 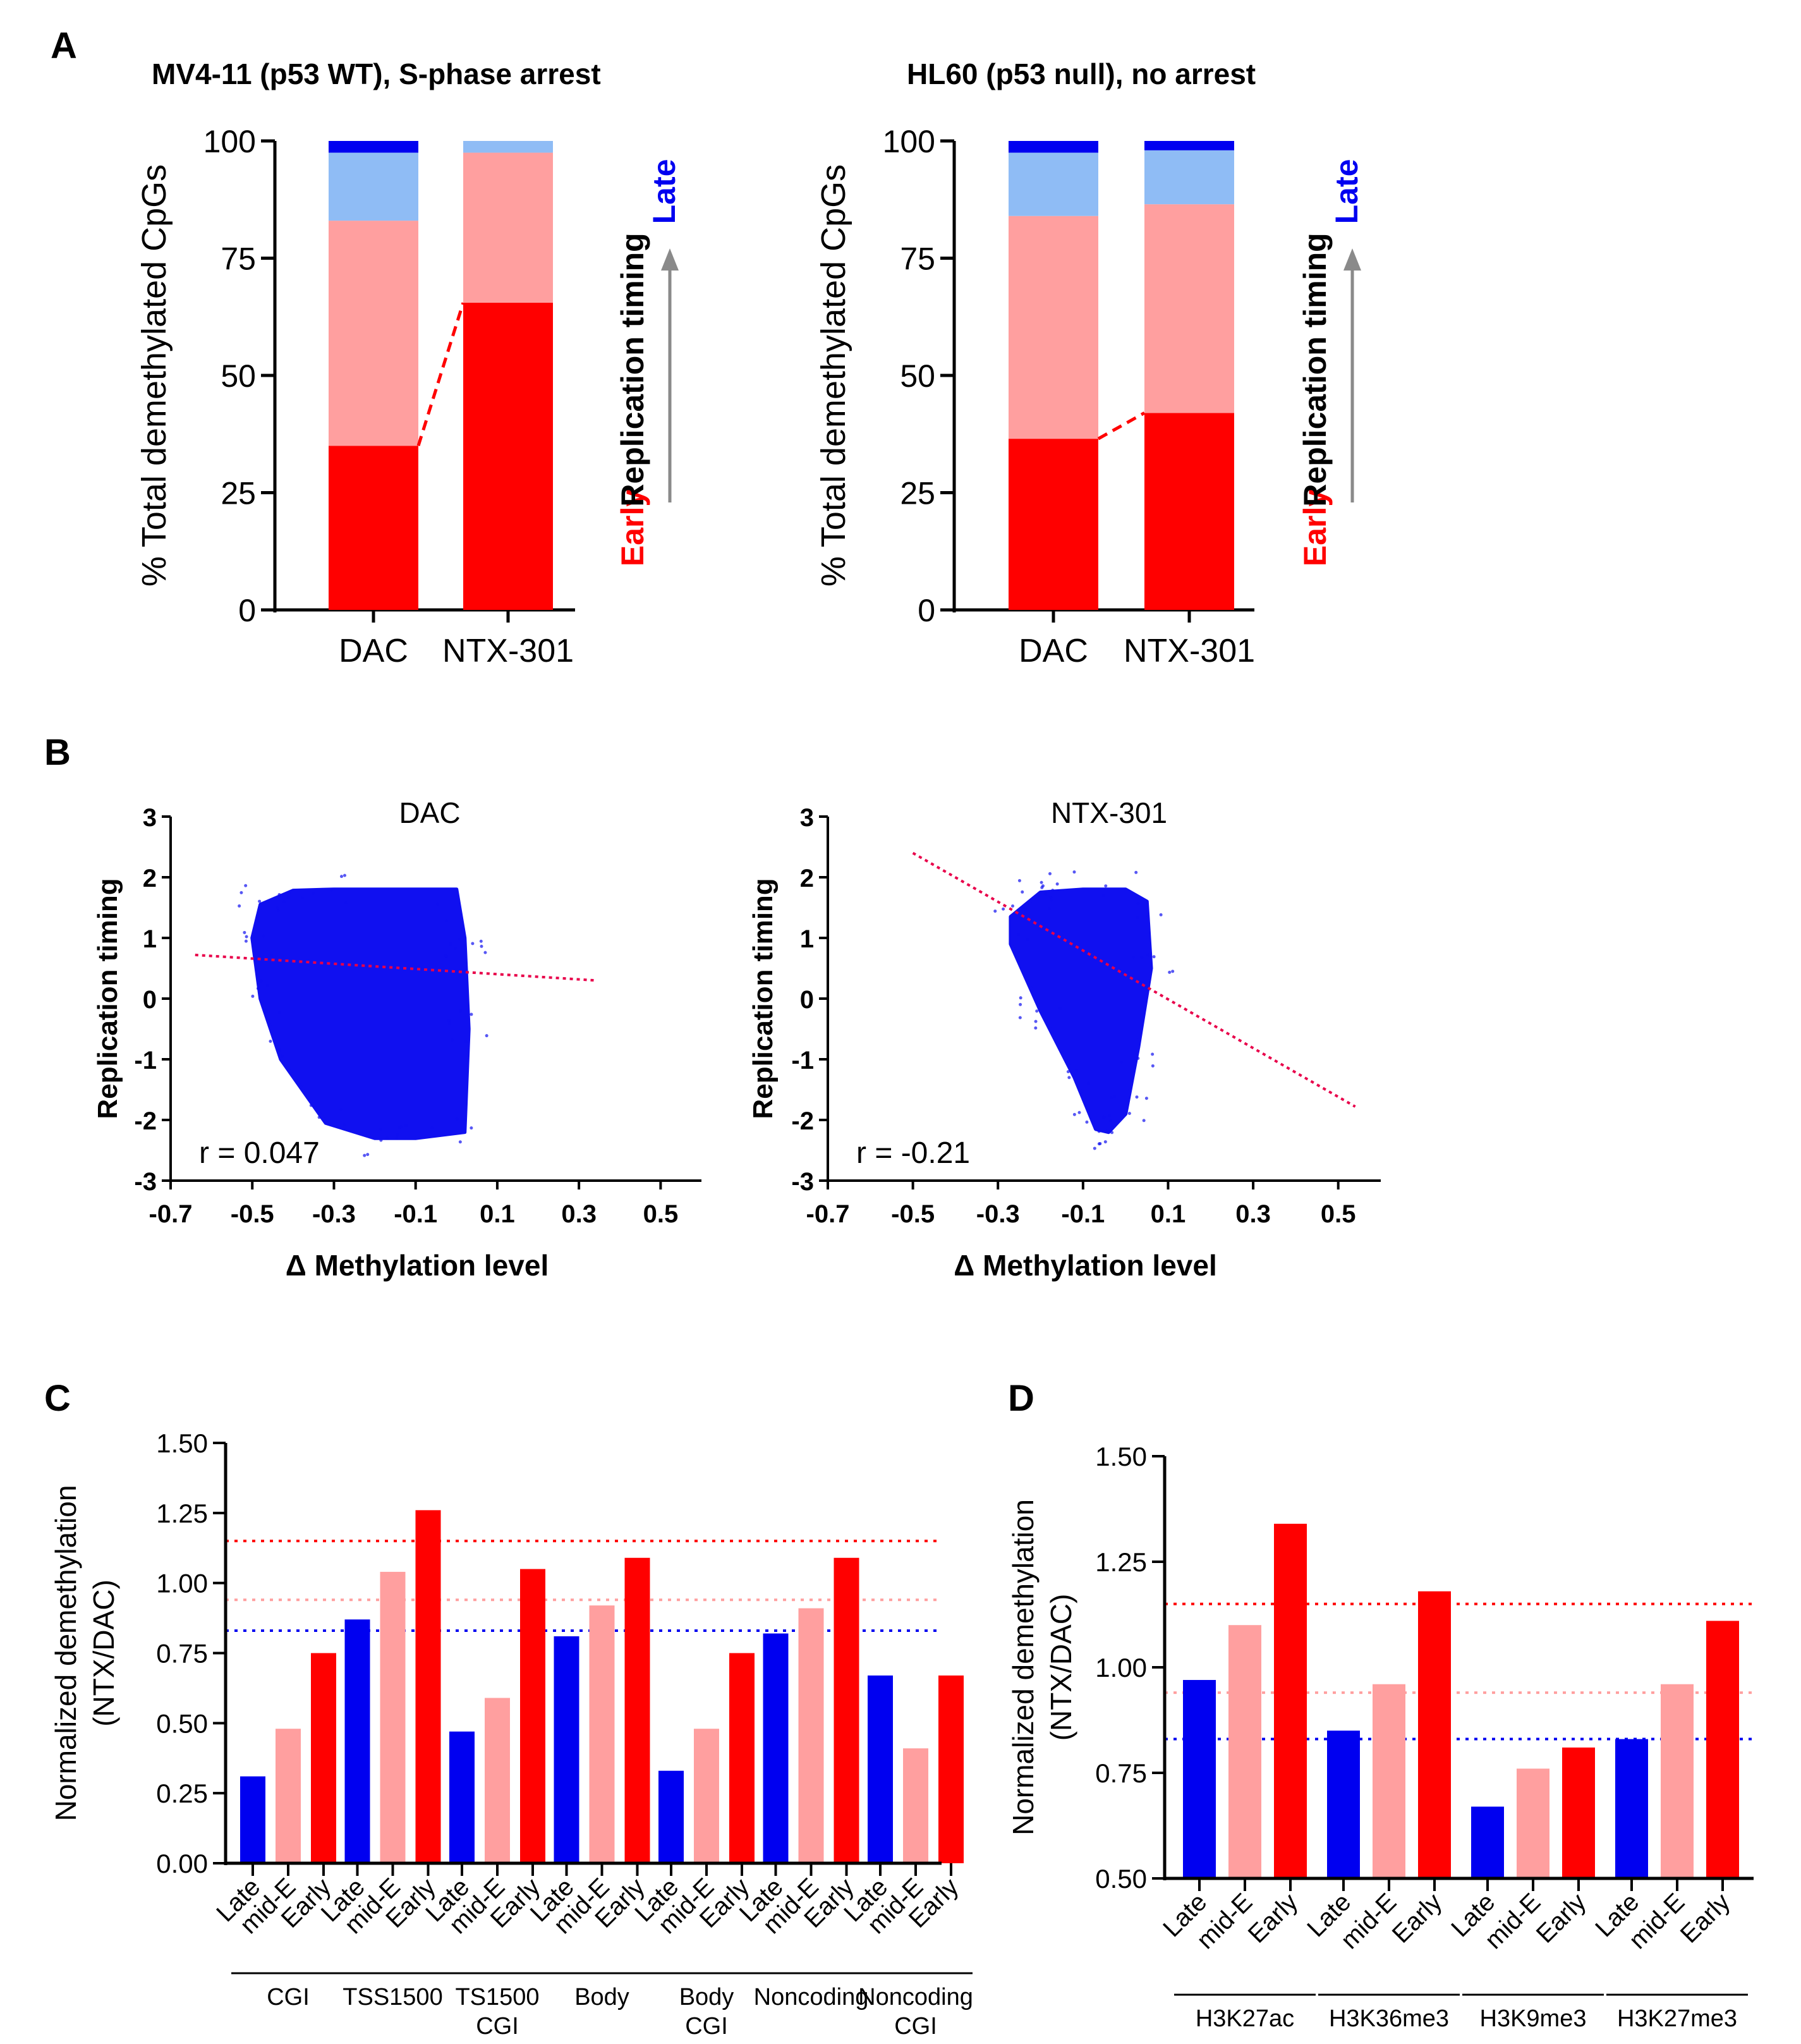 I want to click on y-tick-label: 0.50, so click(x=1121, y=1879).